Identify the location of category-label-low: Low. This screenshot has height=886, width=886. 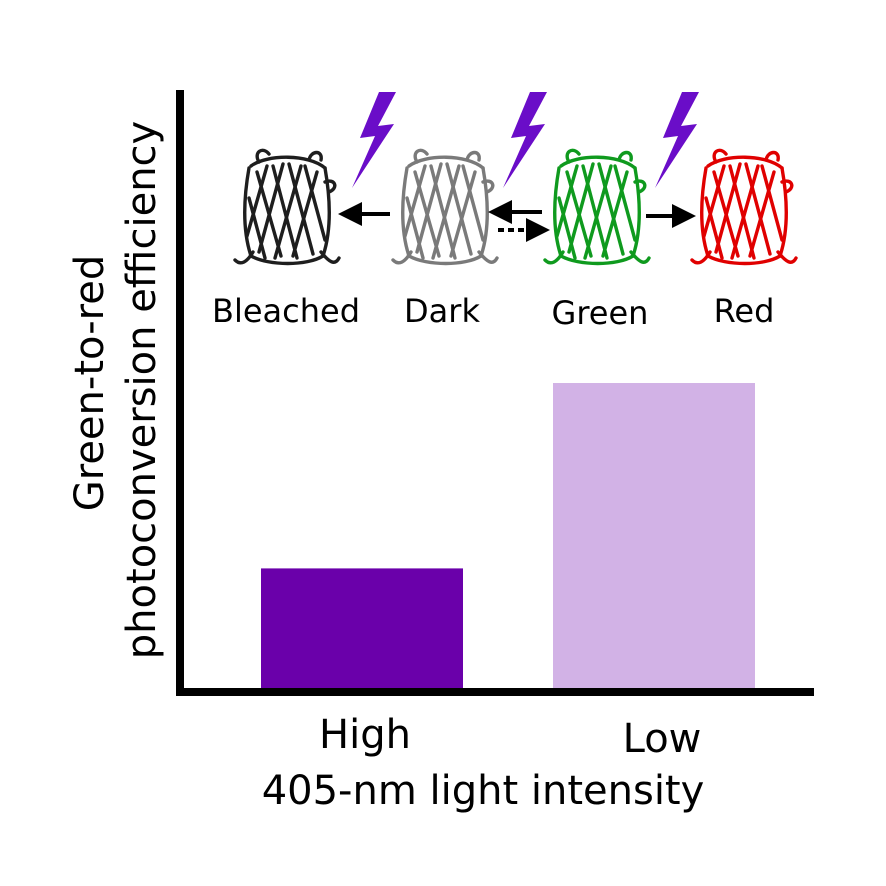
(662, 739).